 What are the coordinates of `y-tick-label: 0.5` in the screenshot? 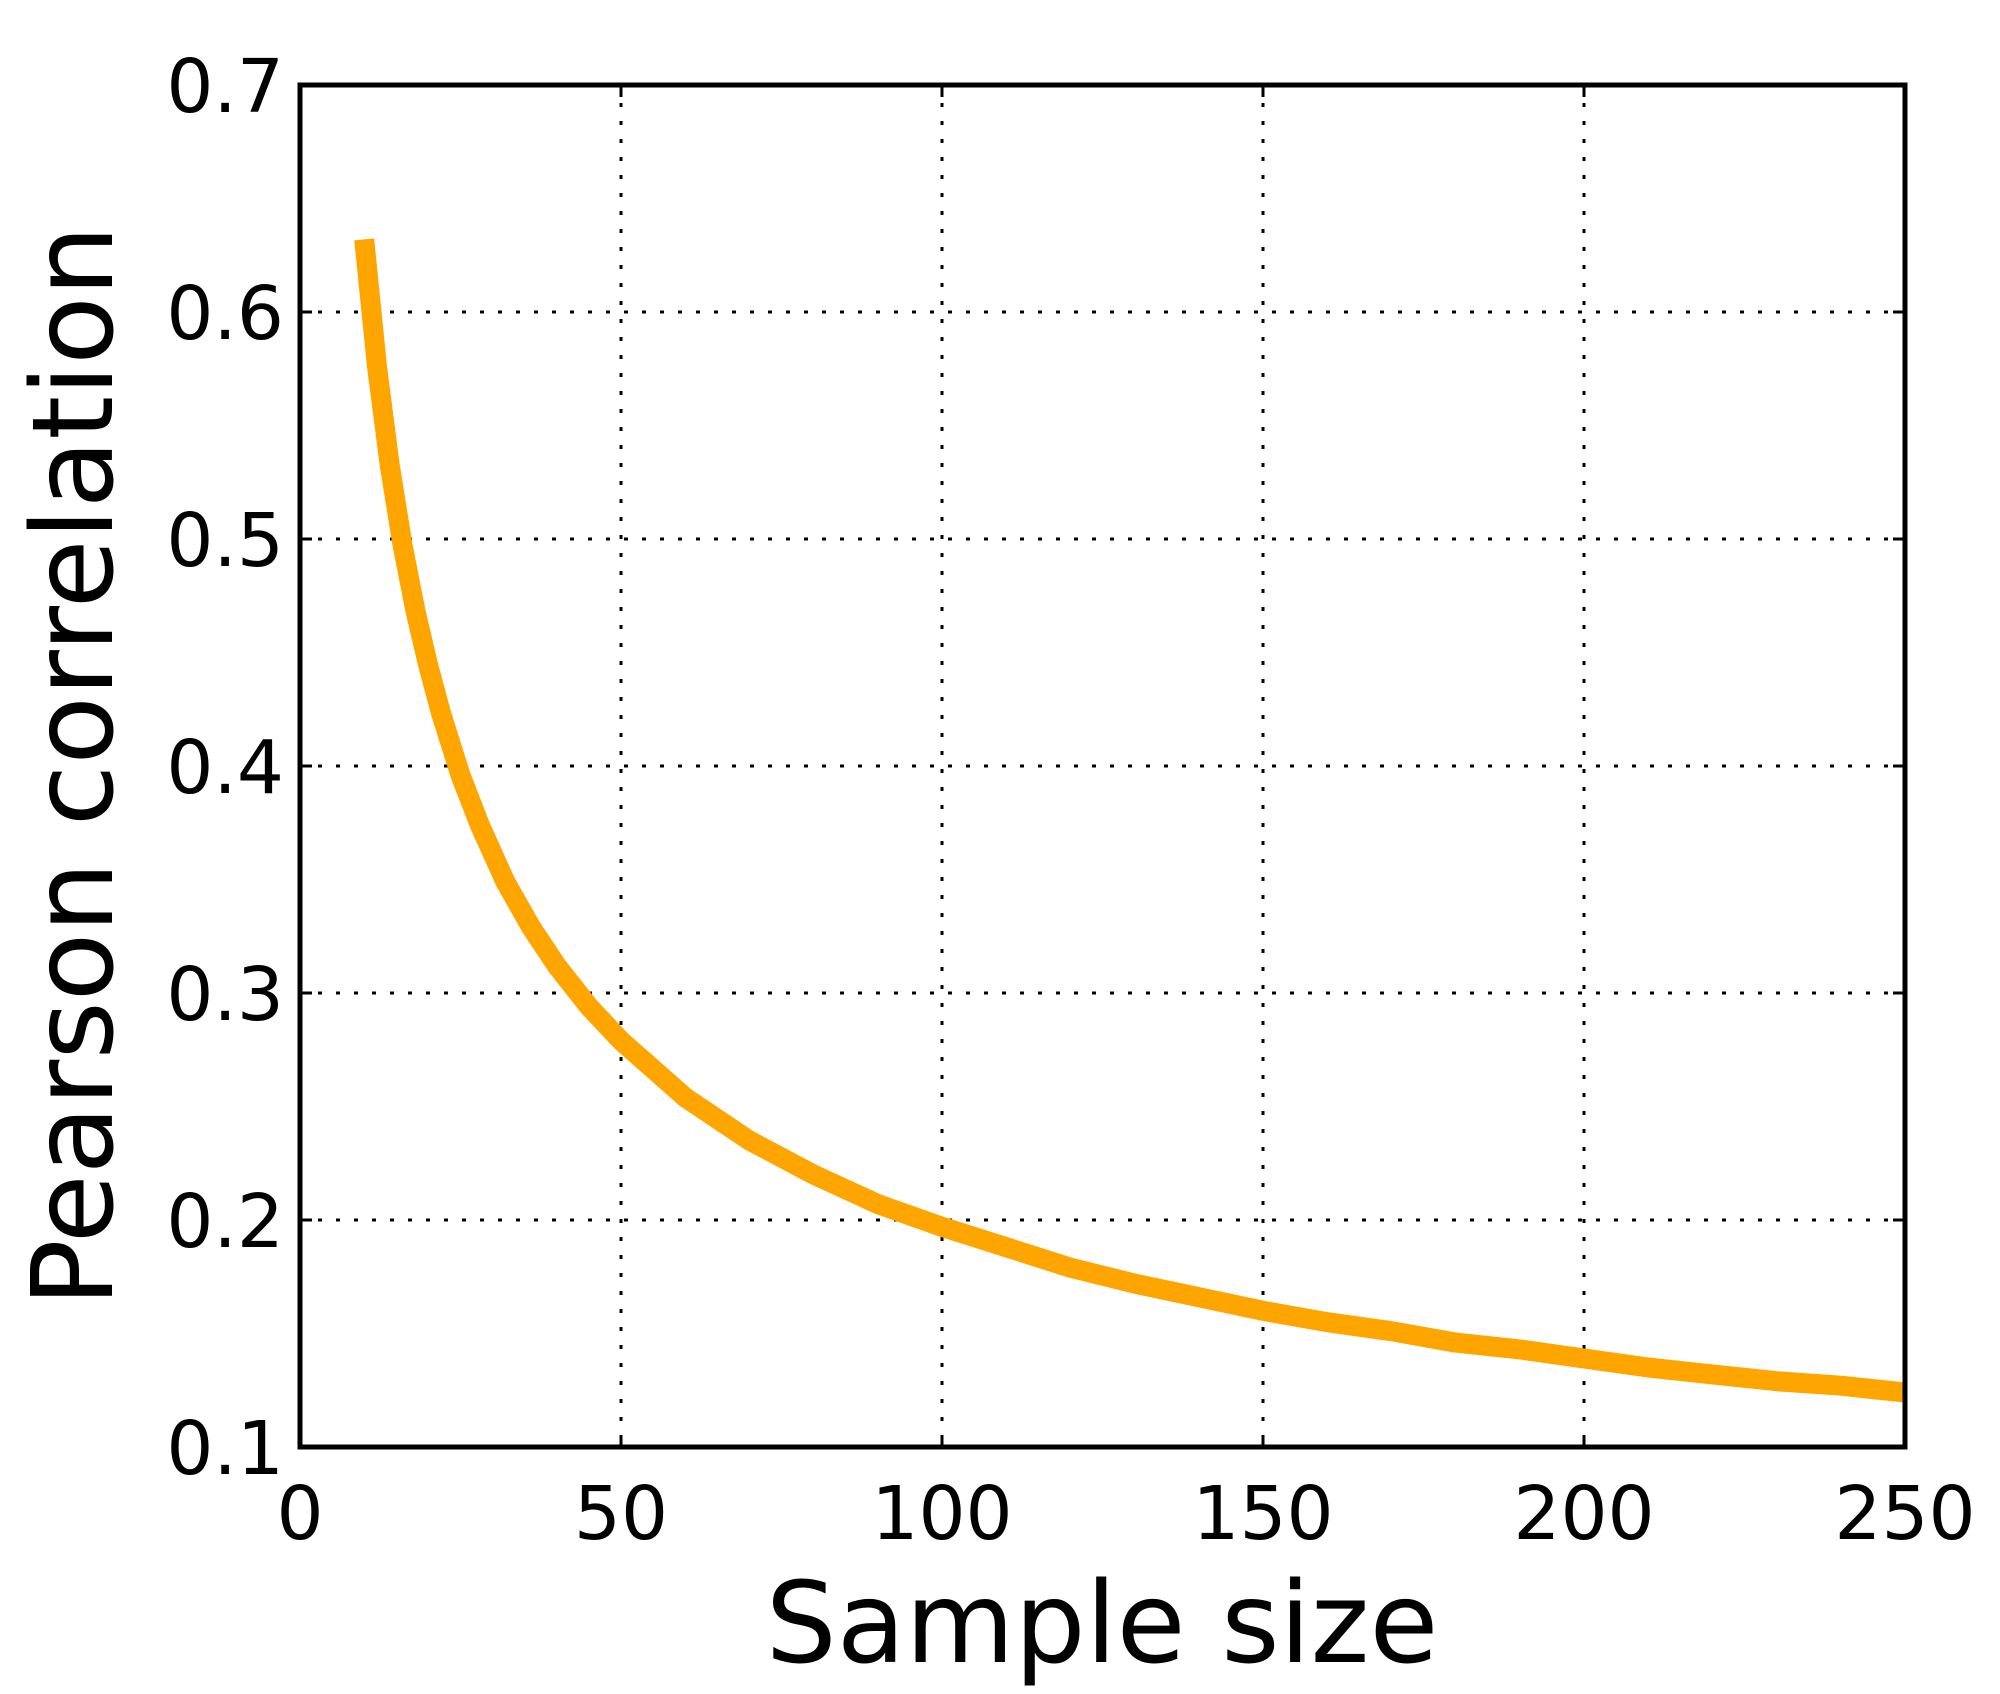 It's located at (225, 541).